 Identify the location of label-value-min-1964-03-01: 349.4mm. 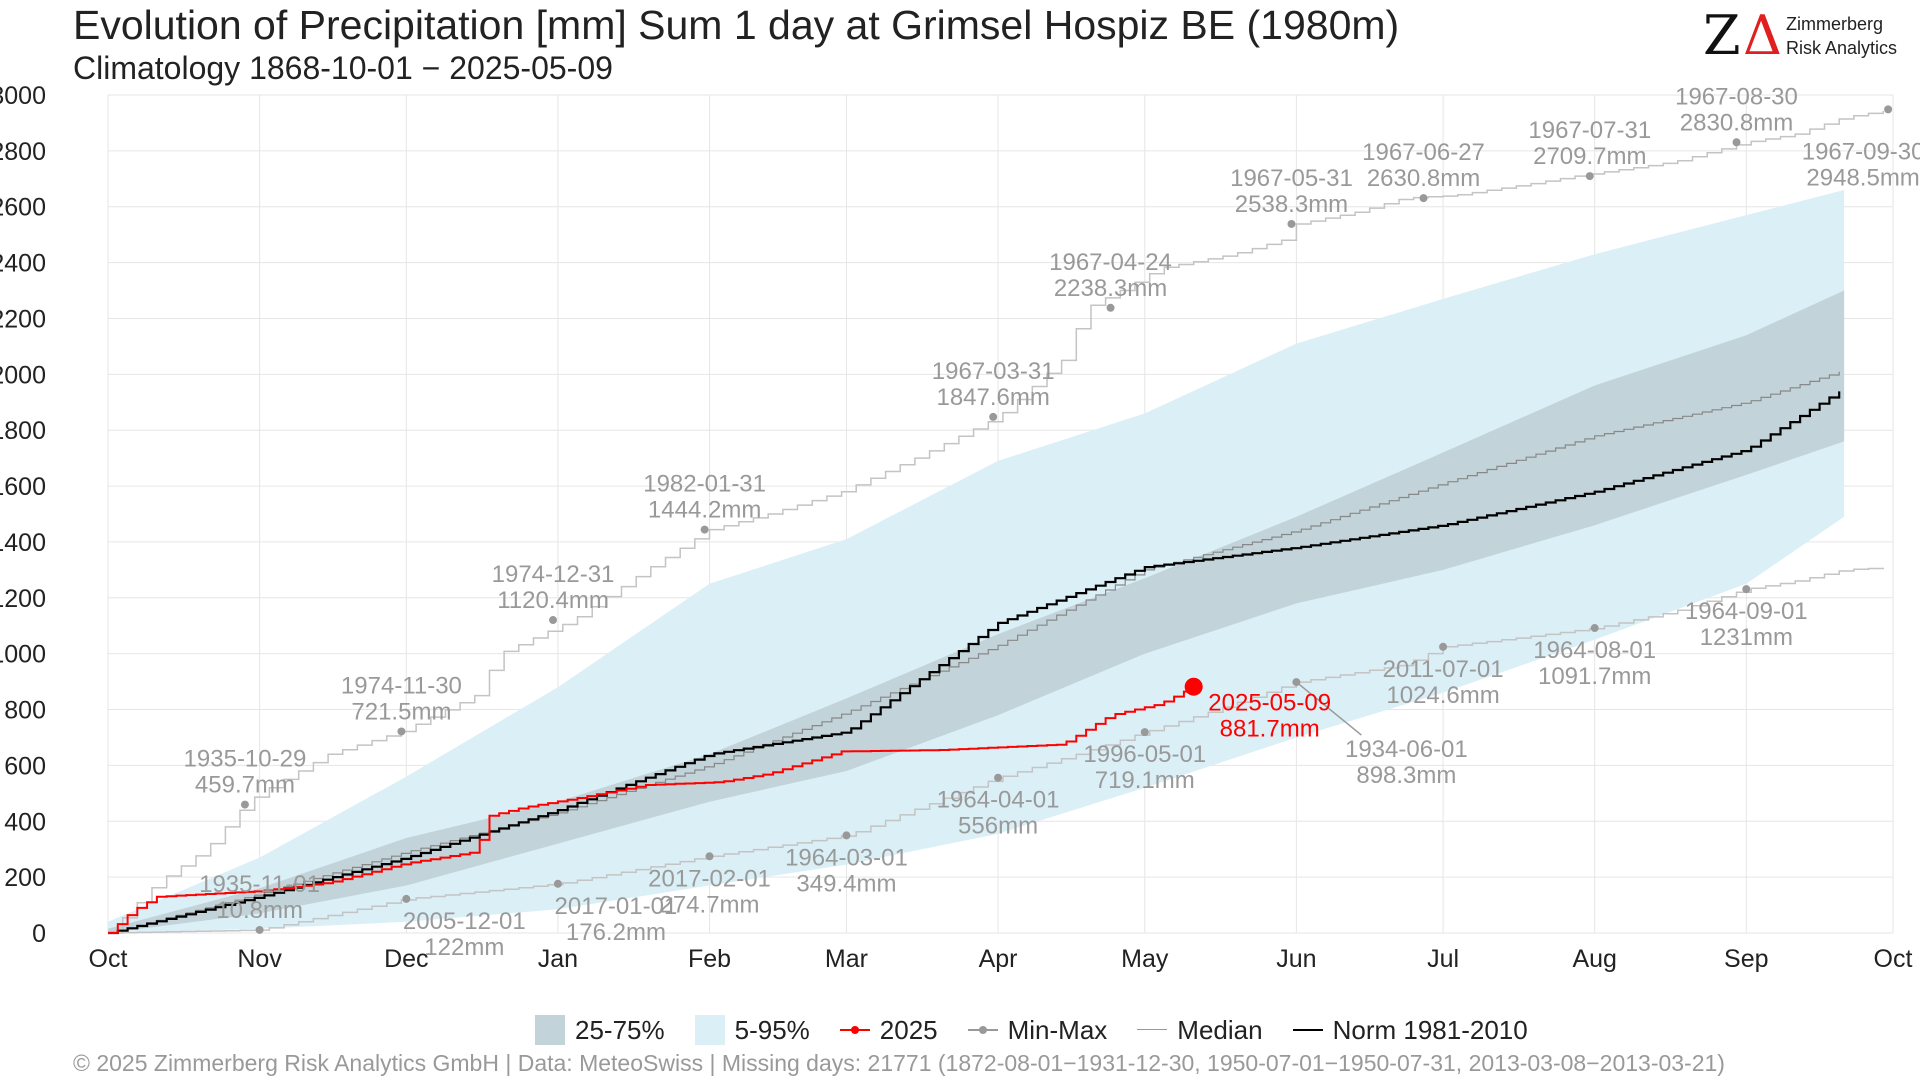
(846, 883).